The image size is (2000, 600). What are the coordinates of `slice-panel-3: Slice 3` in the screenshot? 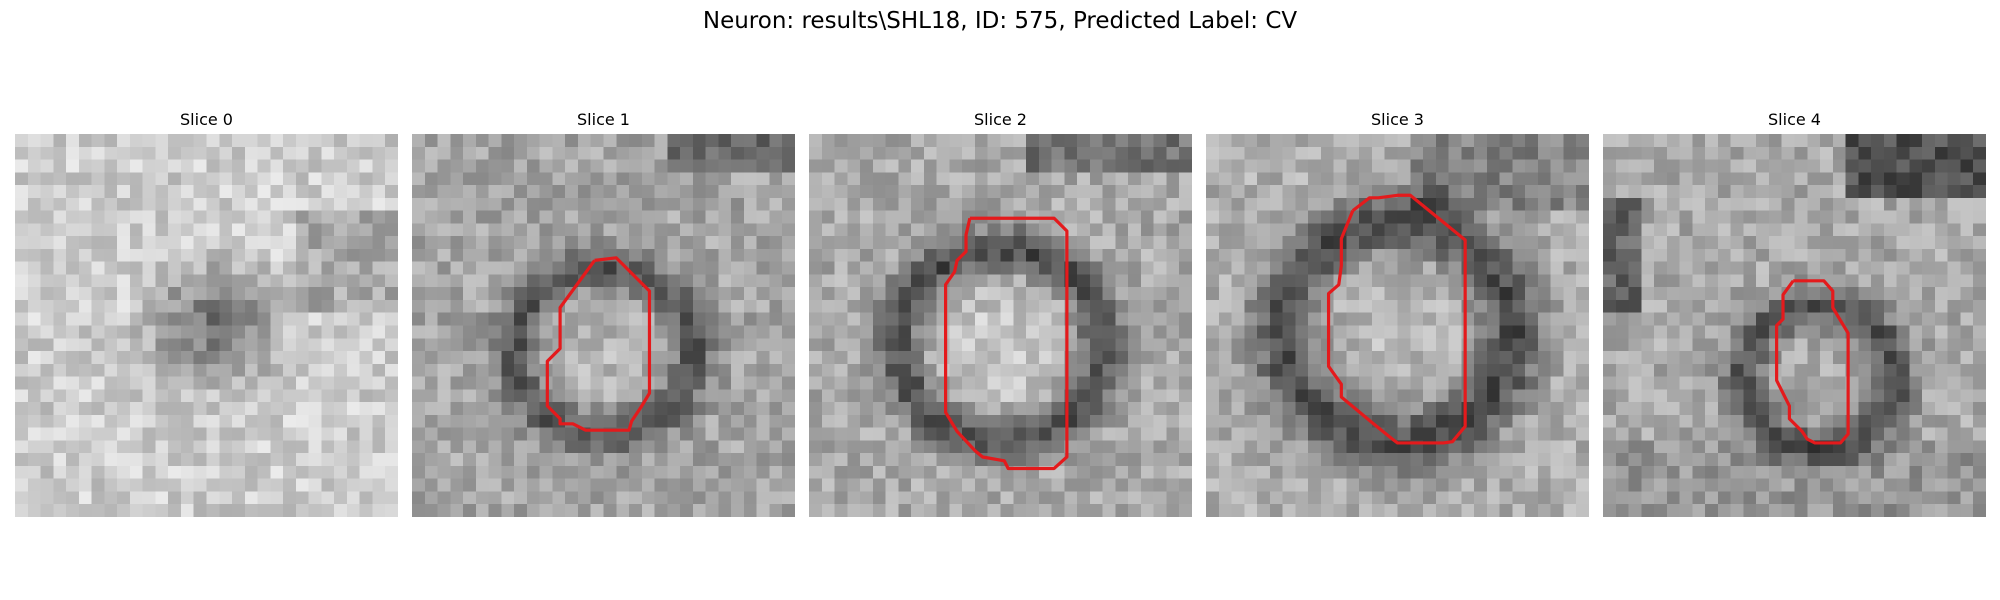 It's located at (1397, 313).